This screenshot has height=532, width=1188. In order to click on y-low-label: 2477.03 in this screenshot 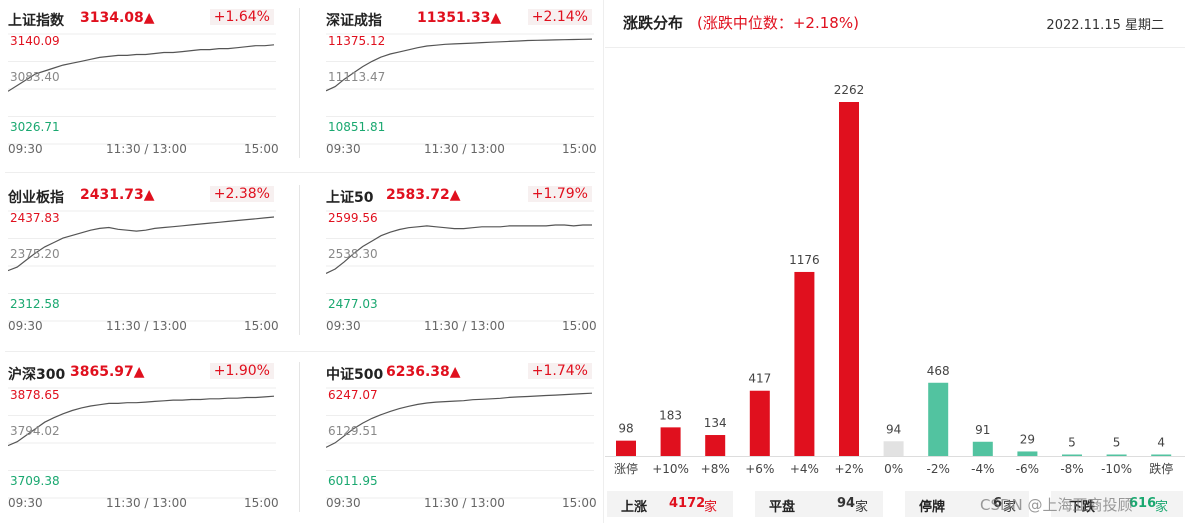, I will do `click(353, 304)`.